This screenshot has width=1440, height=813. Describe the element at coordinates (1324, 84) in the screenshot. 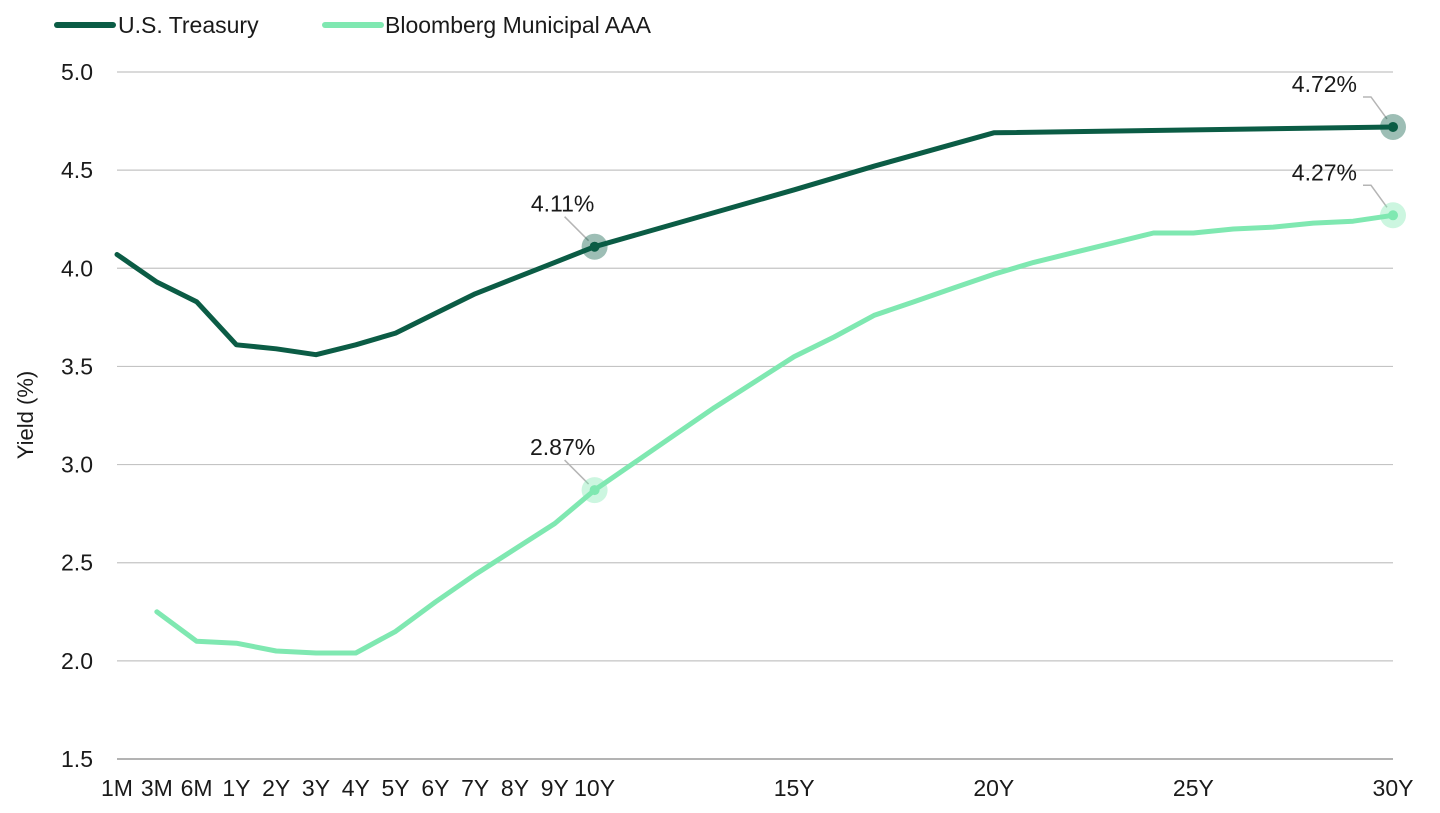

I see `data-label: 4.72%` at that location.